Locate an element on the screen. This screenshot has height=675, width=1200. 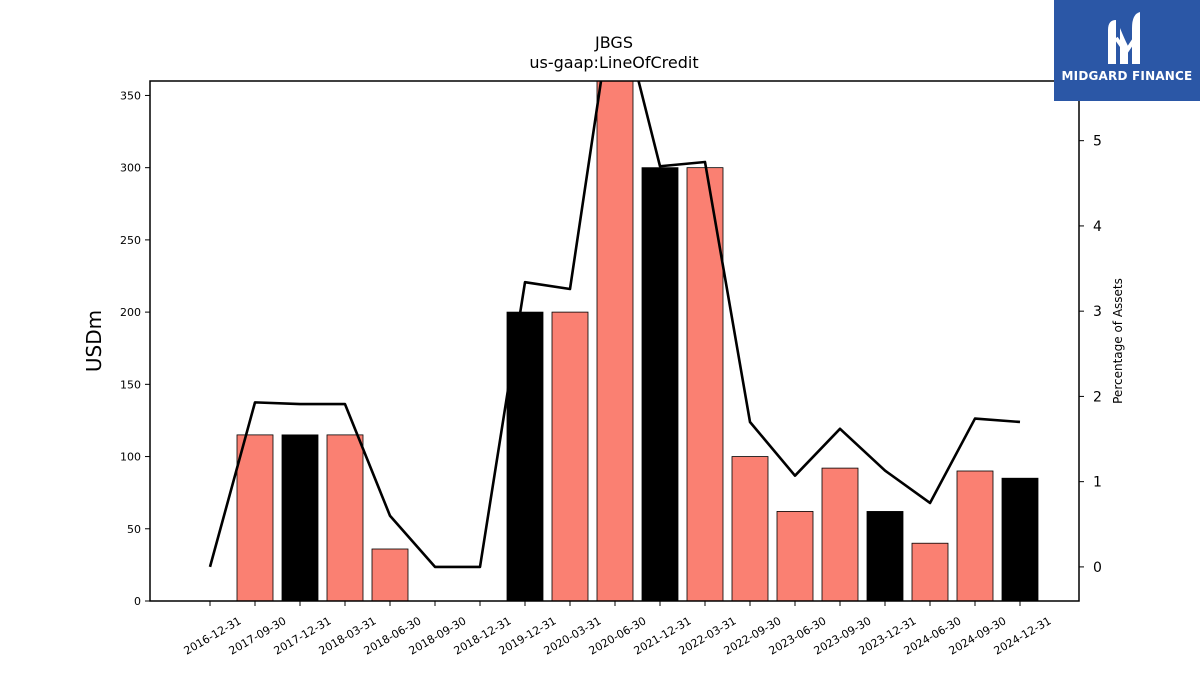
y-tick-label: 200 is located at coordinates (130, 312).